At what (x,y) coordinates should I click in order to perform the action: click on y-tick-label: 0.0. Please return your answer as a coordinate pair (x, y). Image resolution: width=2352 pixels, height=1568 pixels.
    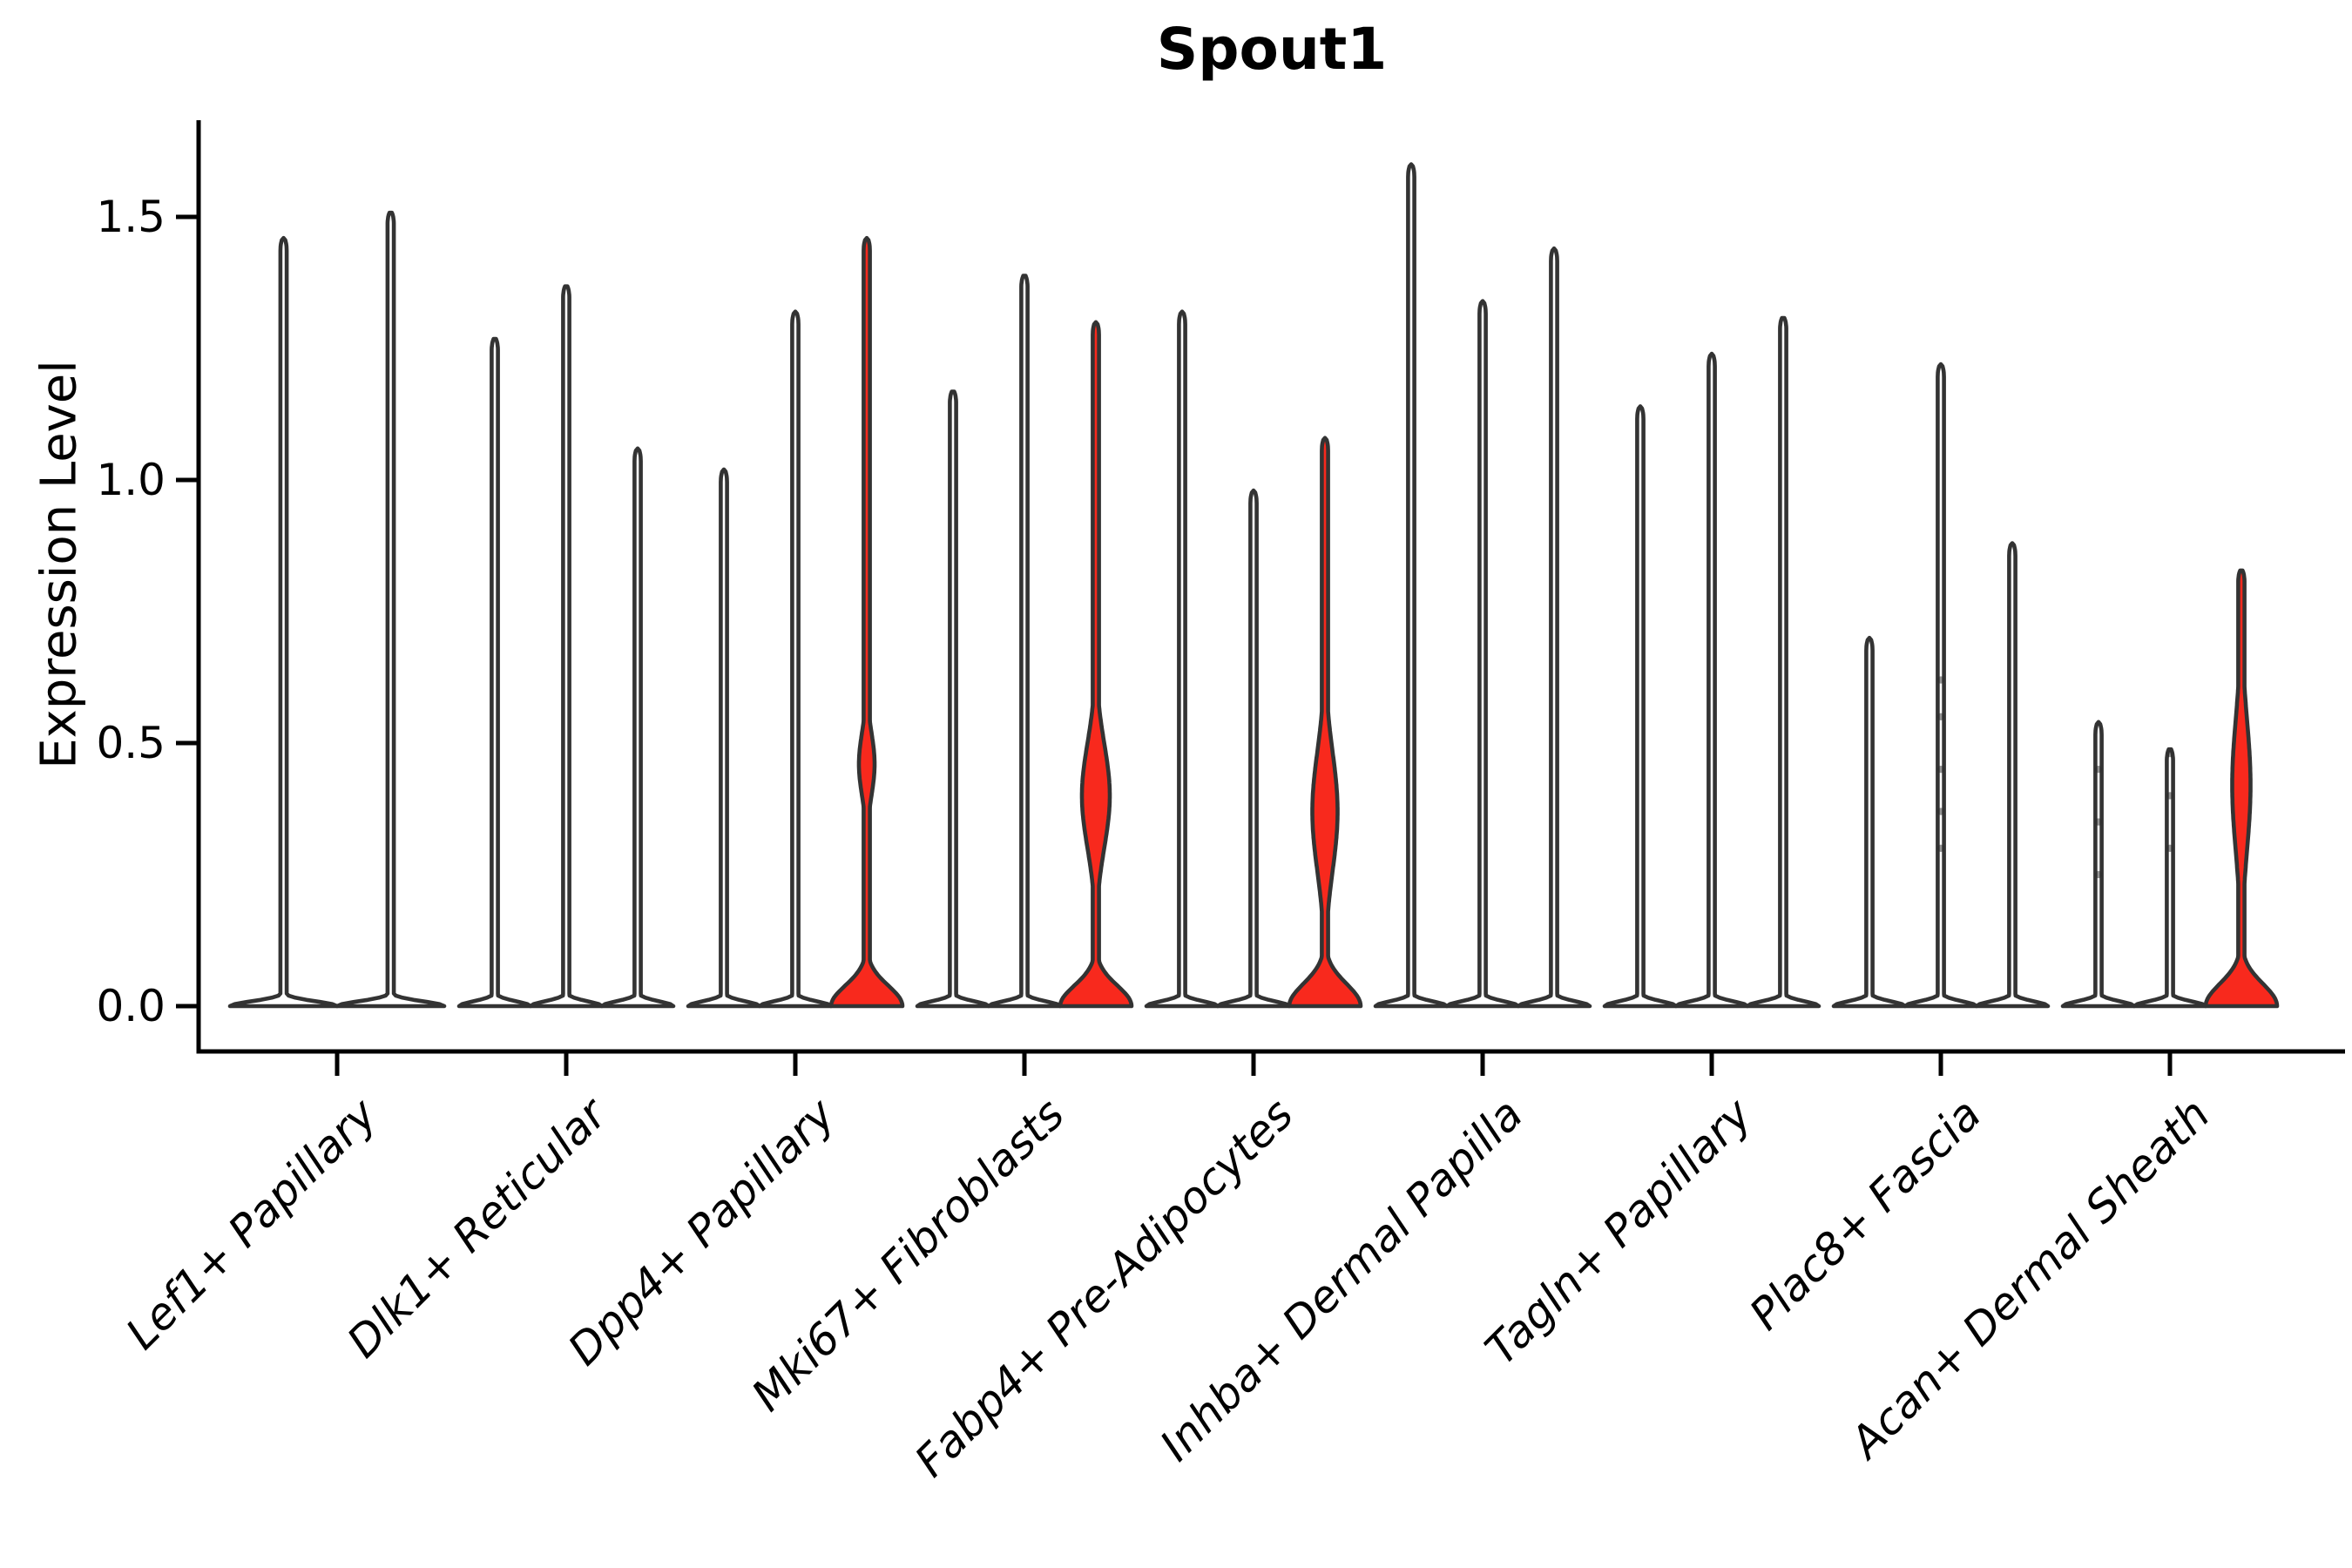
    Looking at the image, I should click on (131, 1006).